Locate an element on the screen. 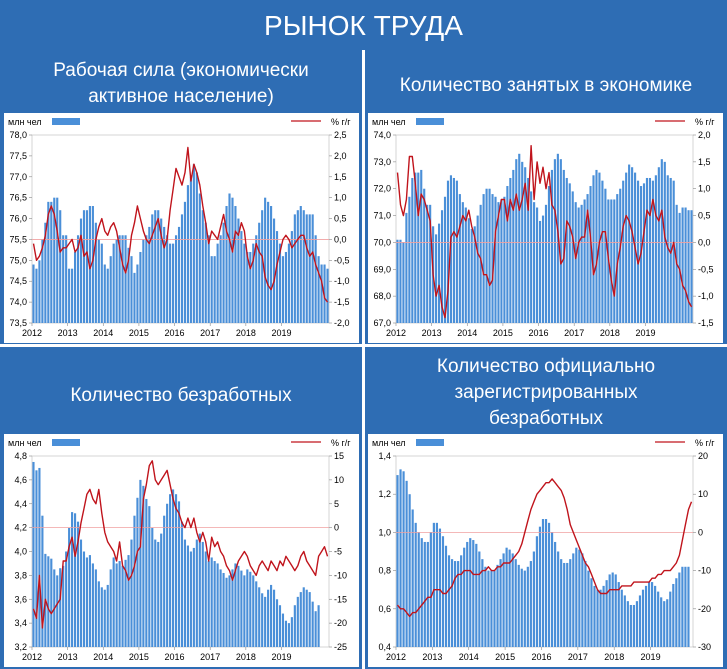 The width and height of the screenshot is (727, 669). y-tick-label: 71,0 is located at coordinates (382, 216).